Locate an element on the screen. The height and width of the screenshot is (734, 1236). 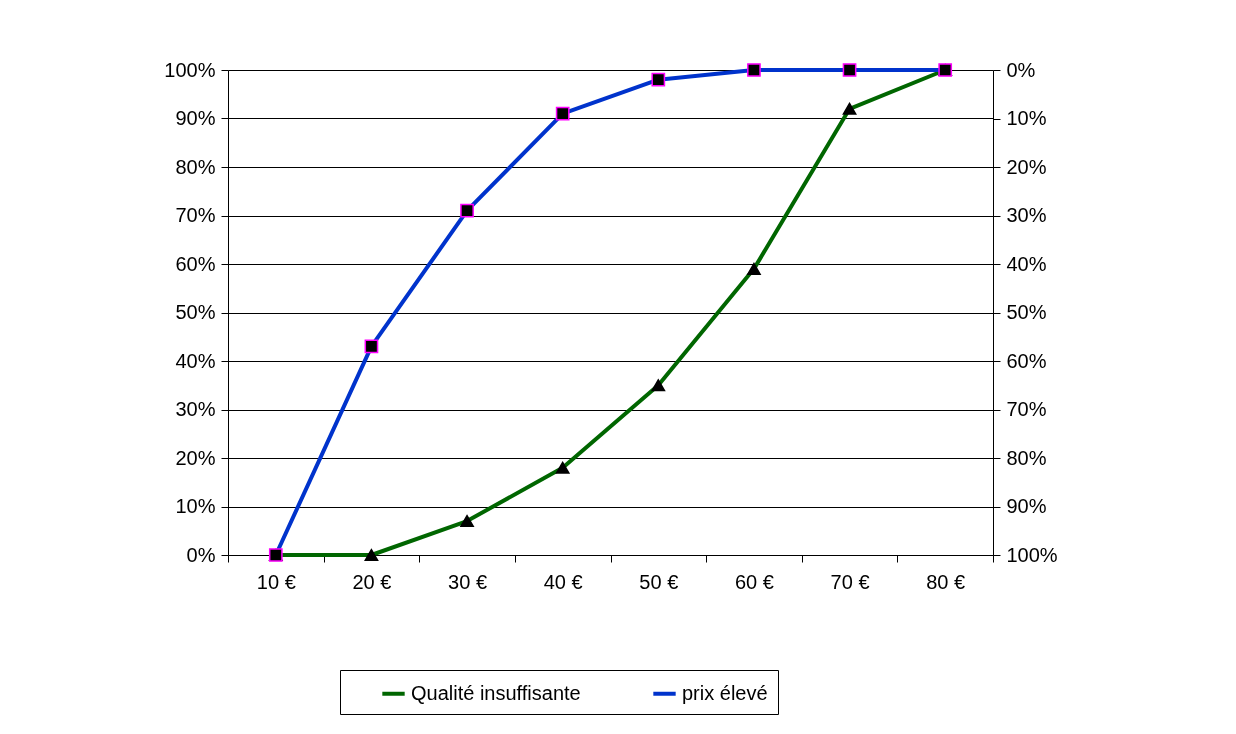
y-tick-label: 80% is located at coordinates (195, 166).